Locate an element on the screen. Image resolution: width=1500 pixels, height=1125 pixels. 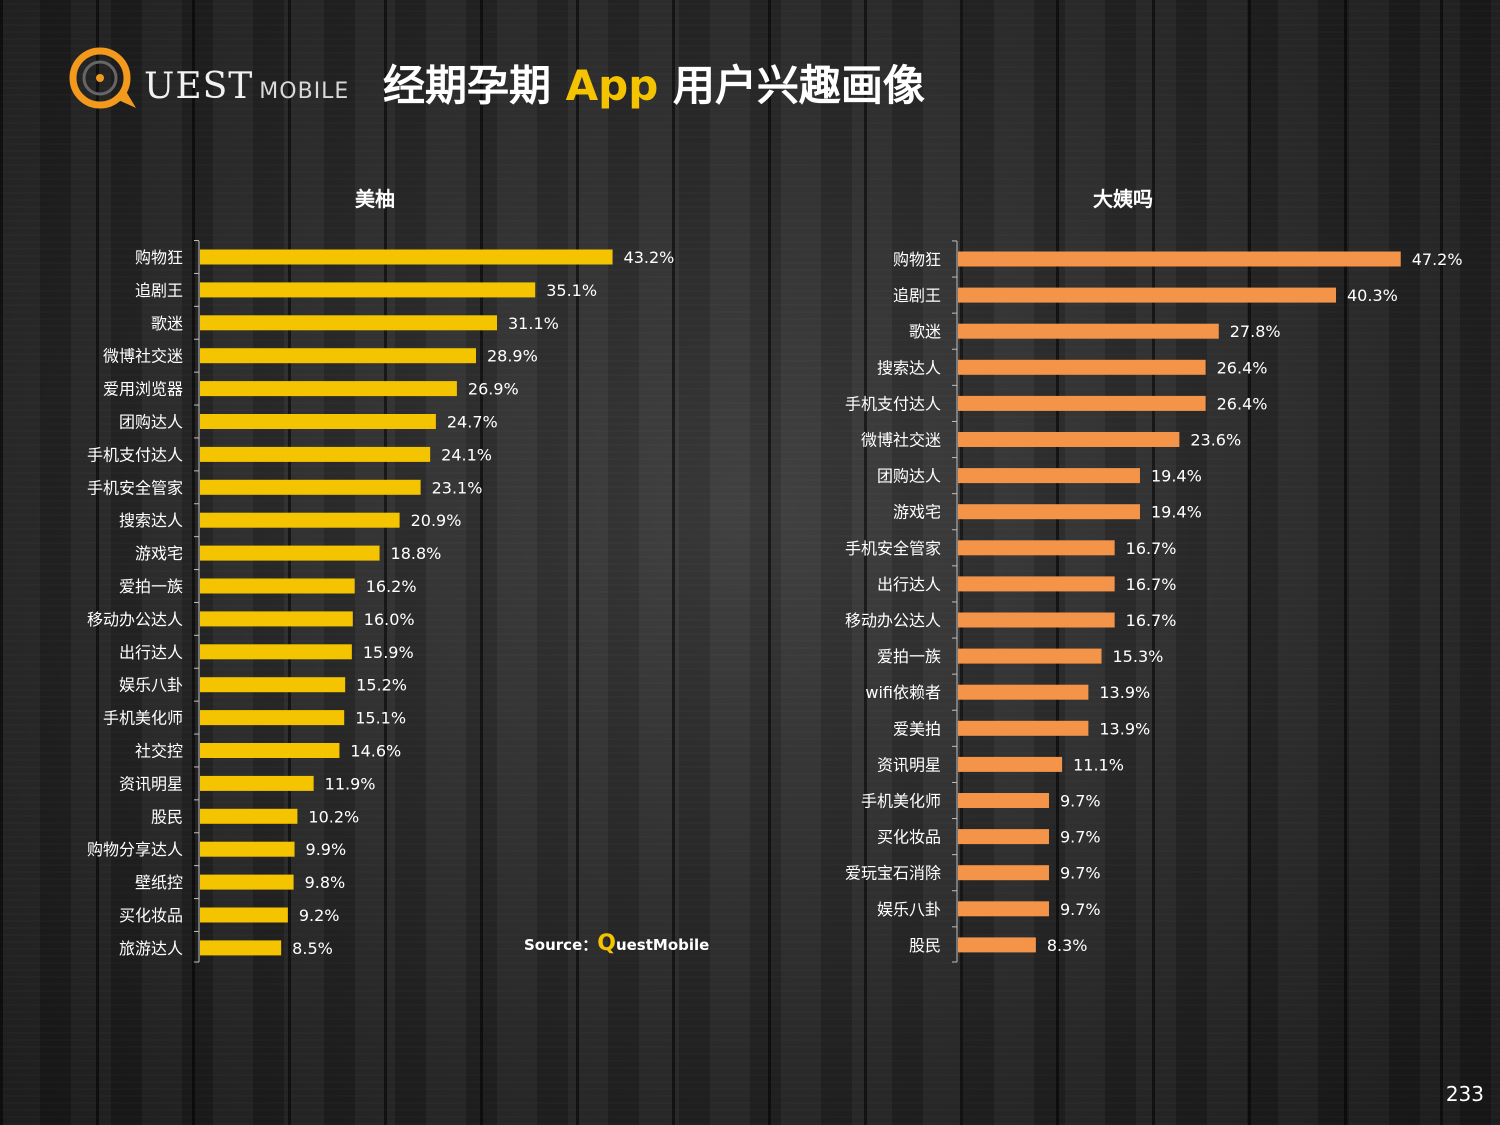
source-prefix: Source： is located at coordinates (561, 945).